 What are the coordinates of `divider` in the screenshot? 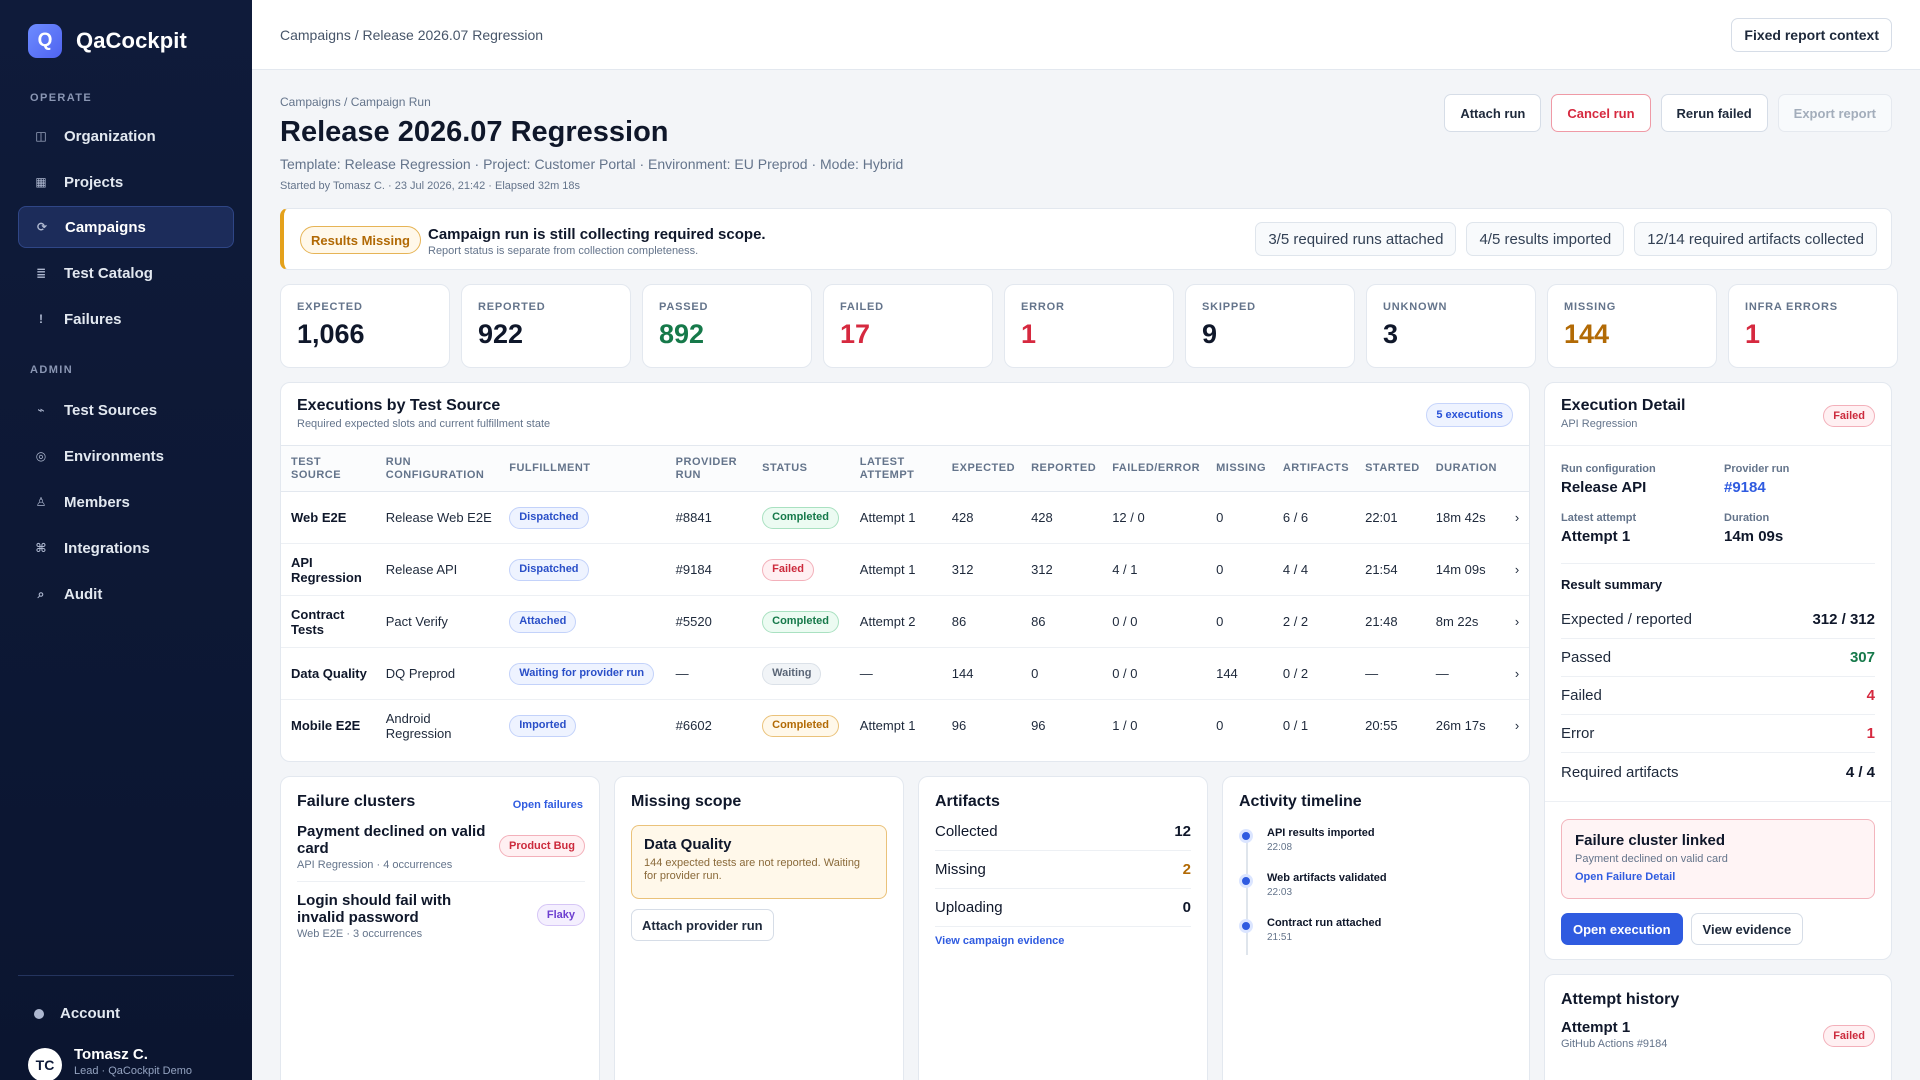 It's located at (441, 881).